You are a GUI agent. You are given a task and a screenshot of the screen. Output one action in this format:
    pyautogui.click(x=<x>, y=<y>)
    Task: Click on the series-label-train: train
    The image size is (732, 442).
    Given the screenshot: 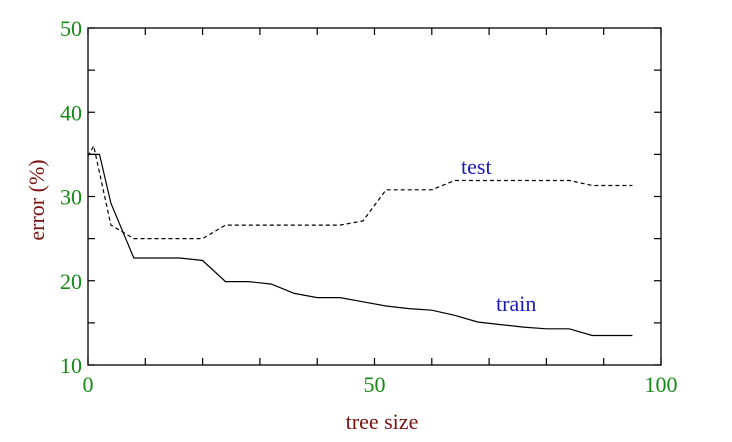 What is the action you would take?
    pyautogui.click(x=516, y=303)
    